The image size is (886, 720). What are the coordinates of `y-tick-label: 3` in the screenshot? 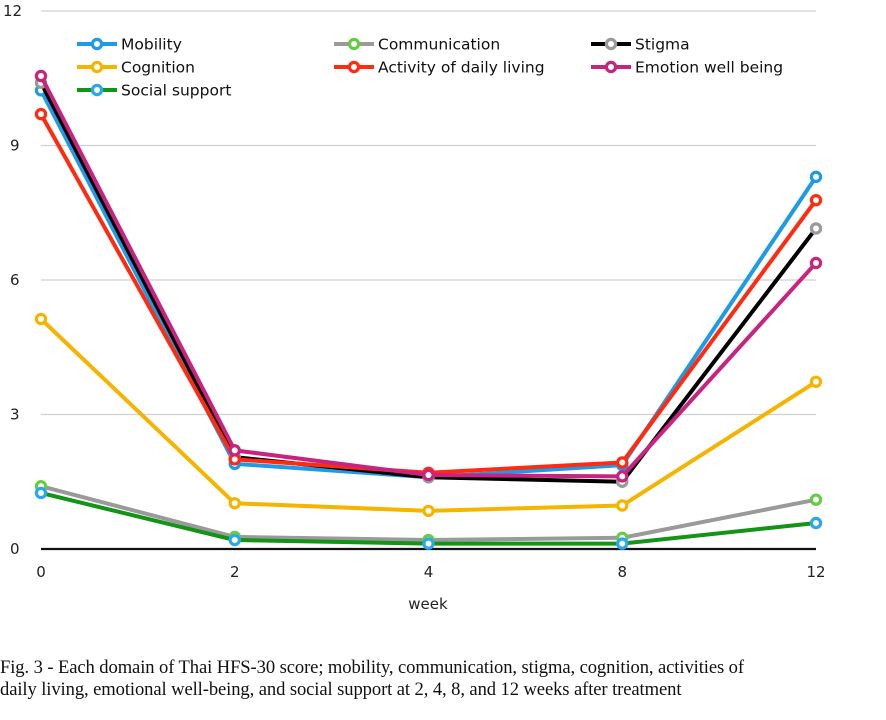 It's located at (15, 415).